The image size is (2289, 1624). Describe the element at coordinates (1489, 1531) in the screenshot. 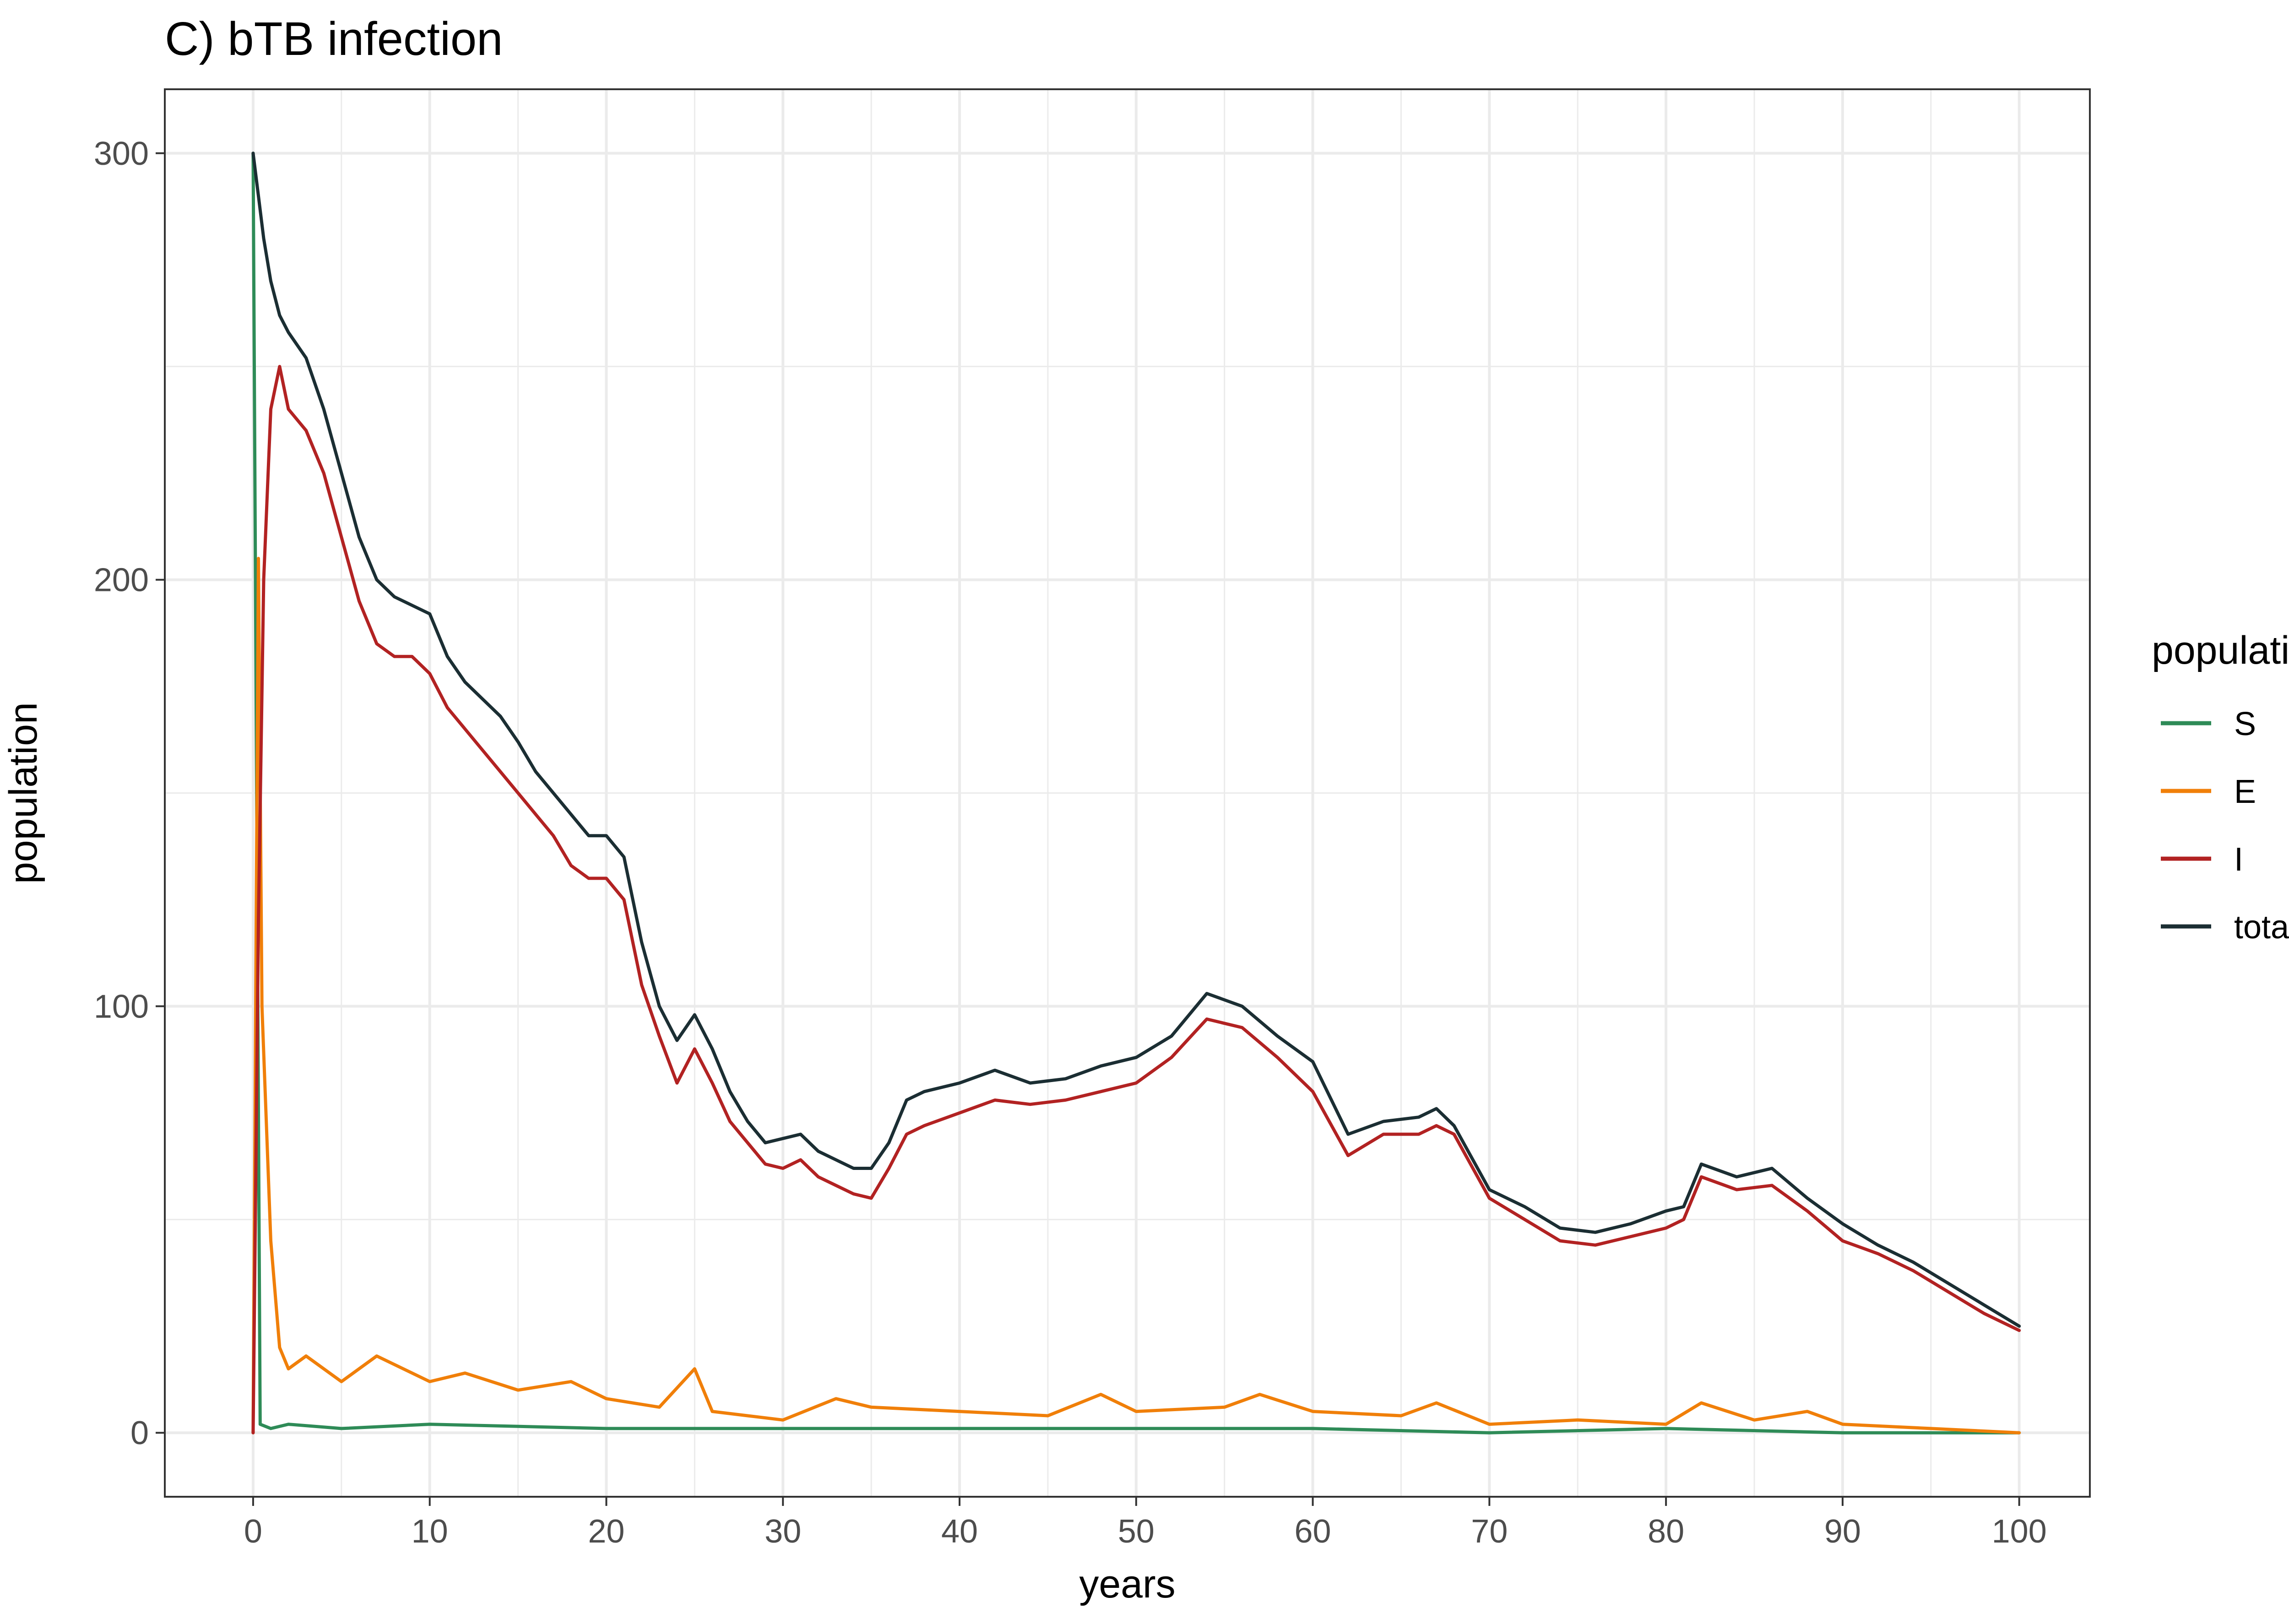

I see `x-tick-label: 70` at that location.